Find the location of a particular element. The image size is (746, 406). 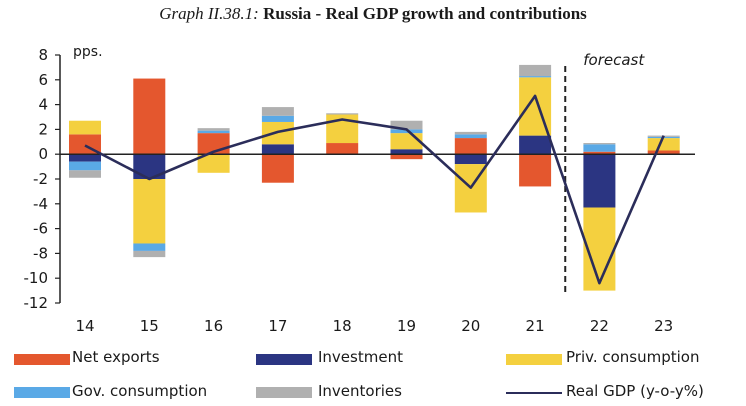

y-tick-label: -2 is located at coordinates (40, 179).